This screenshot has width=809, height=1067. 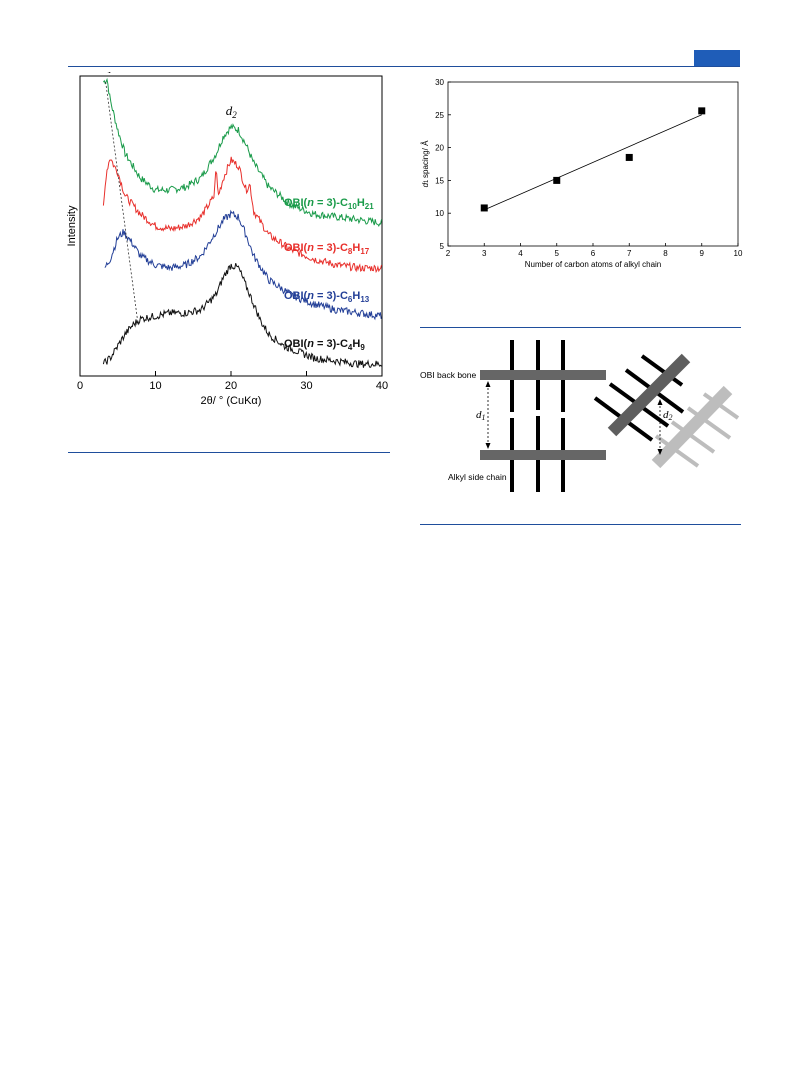 What do you see at coordinates (72, 225) in the screenshot?
I see `y-axis-label: Intensity` at bounding box center [72, 225].